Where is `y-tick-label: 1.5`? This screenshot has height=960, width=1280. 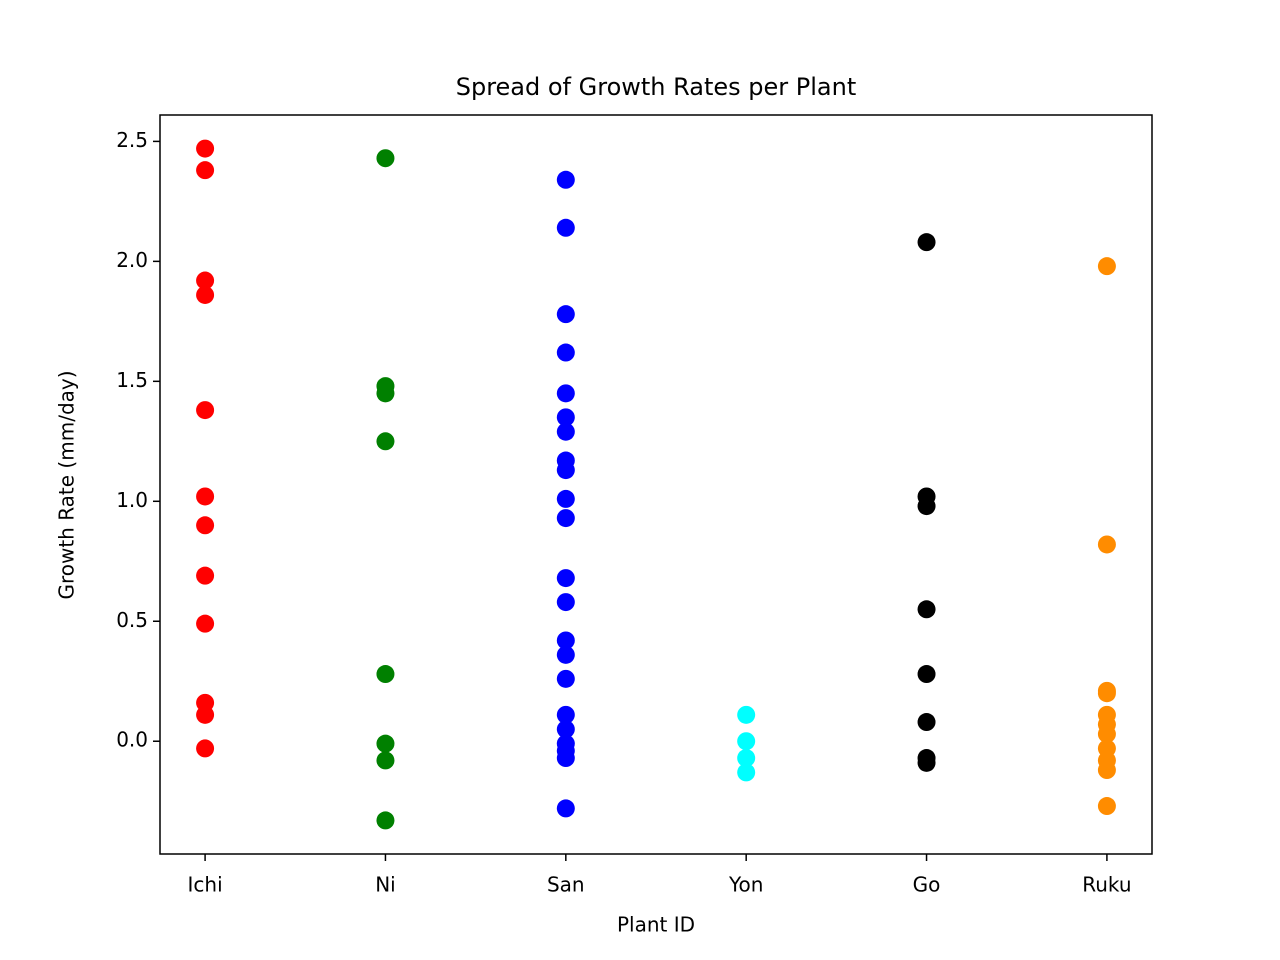
y-tick-label: 1.5 is located at coordinates (132, 380).